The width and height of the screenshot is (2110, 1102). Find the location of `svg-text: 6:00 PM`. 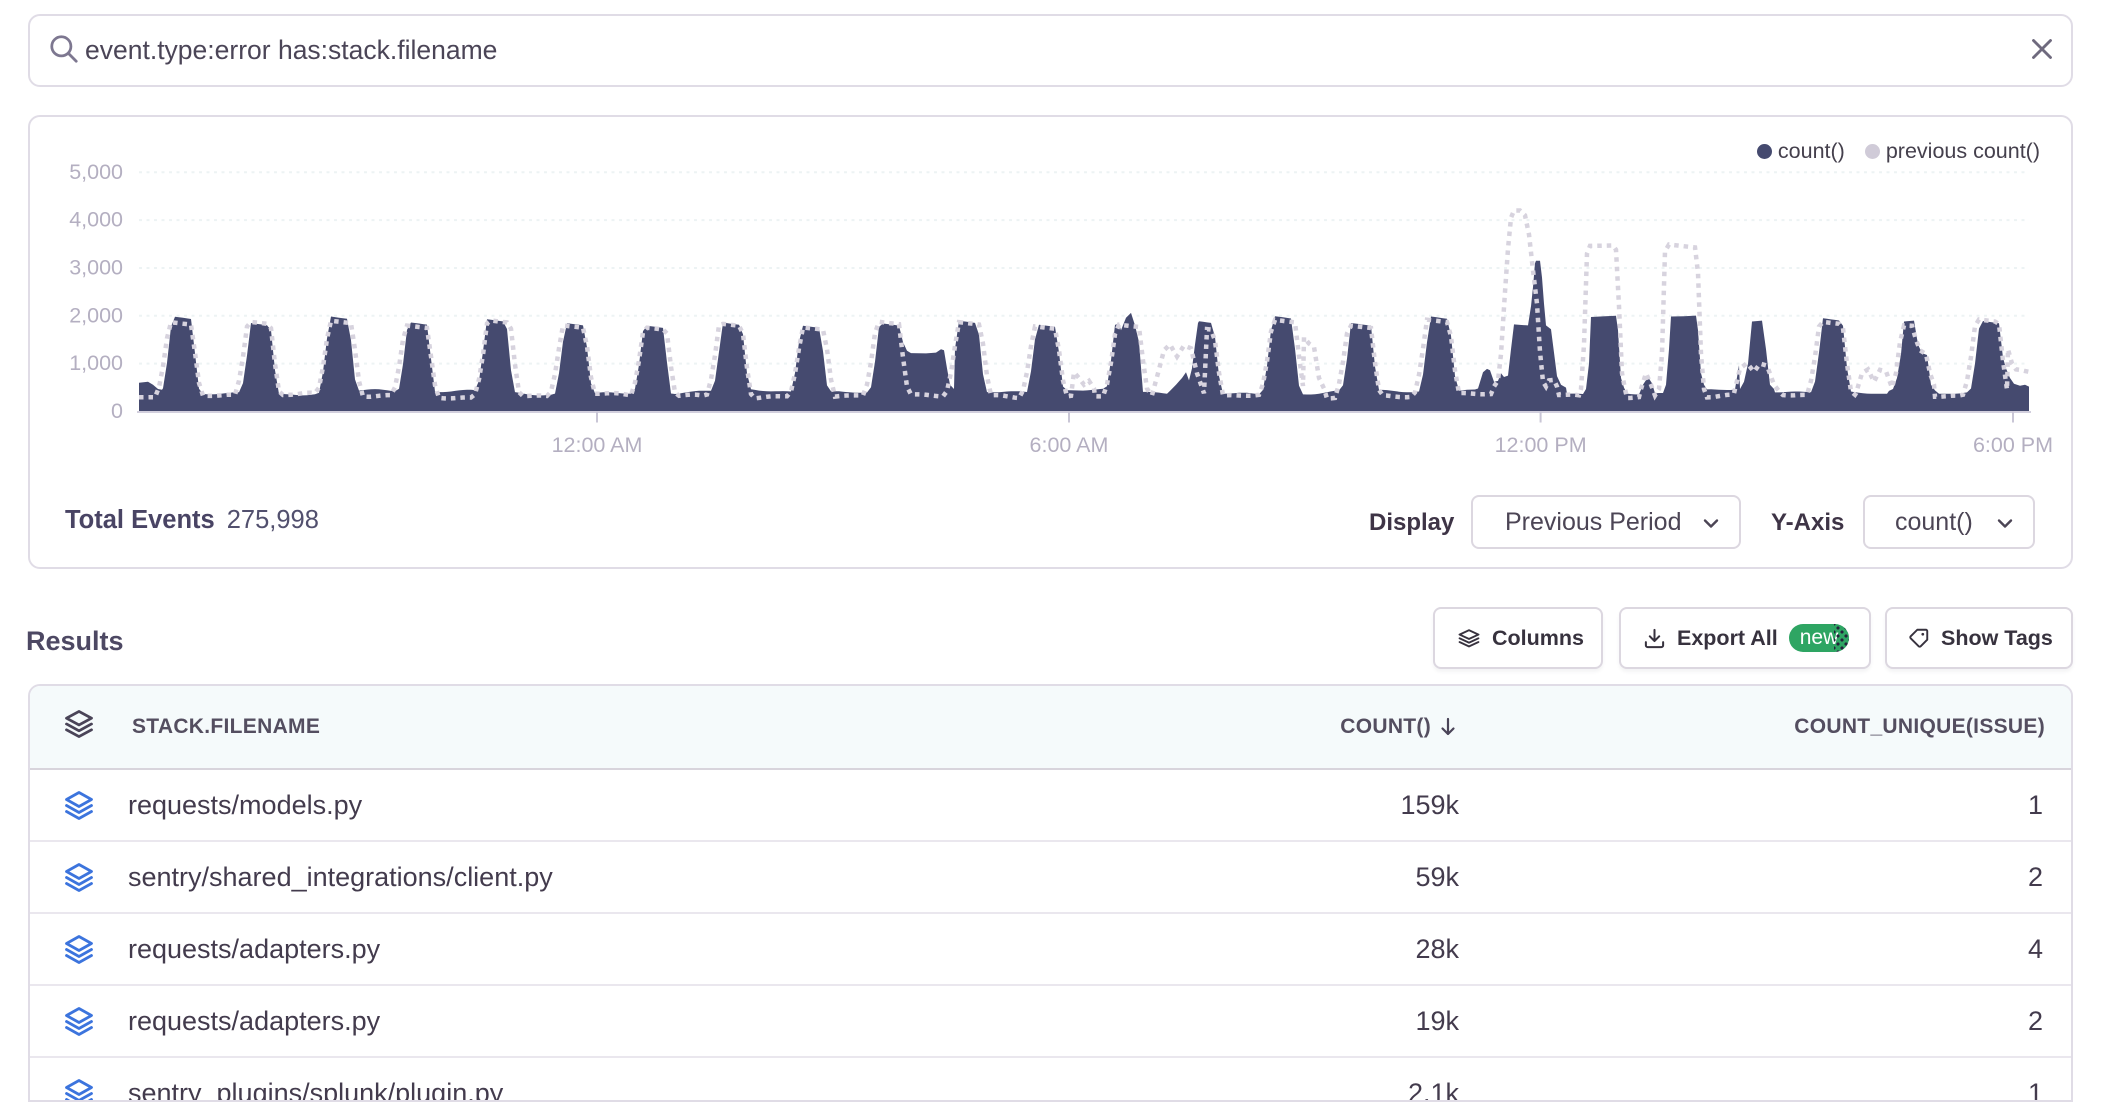

svg-text: 6:00 PM is located at coordinates (2013, 445).